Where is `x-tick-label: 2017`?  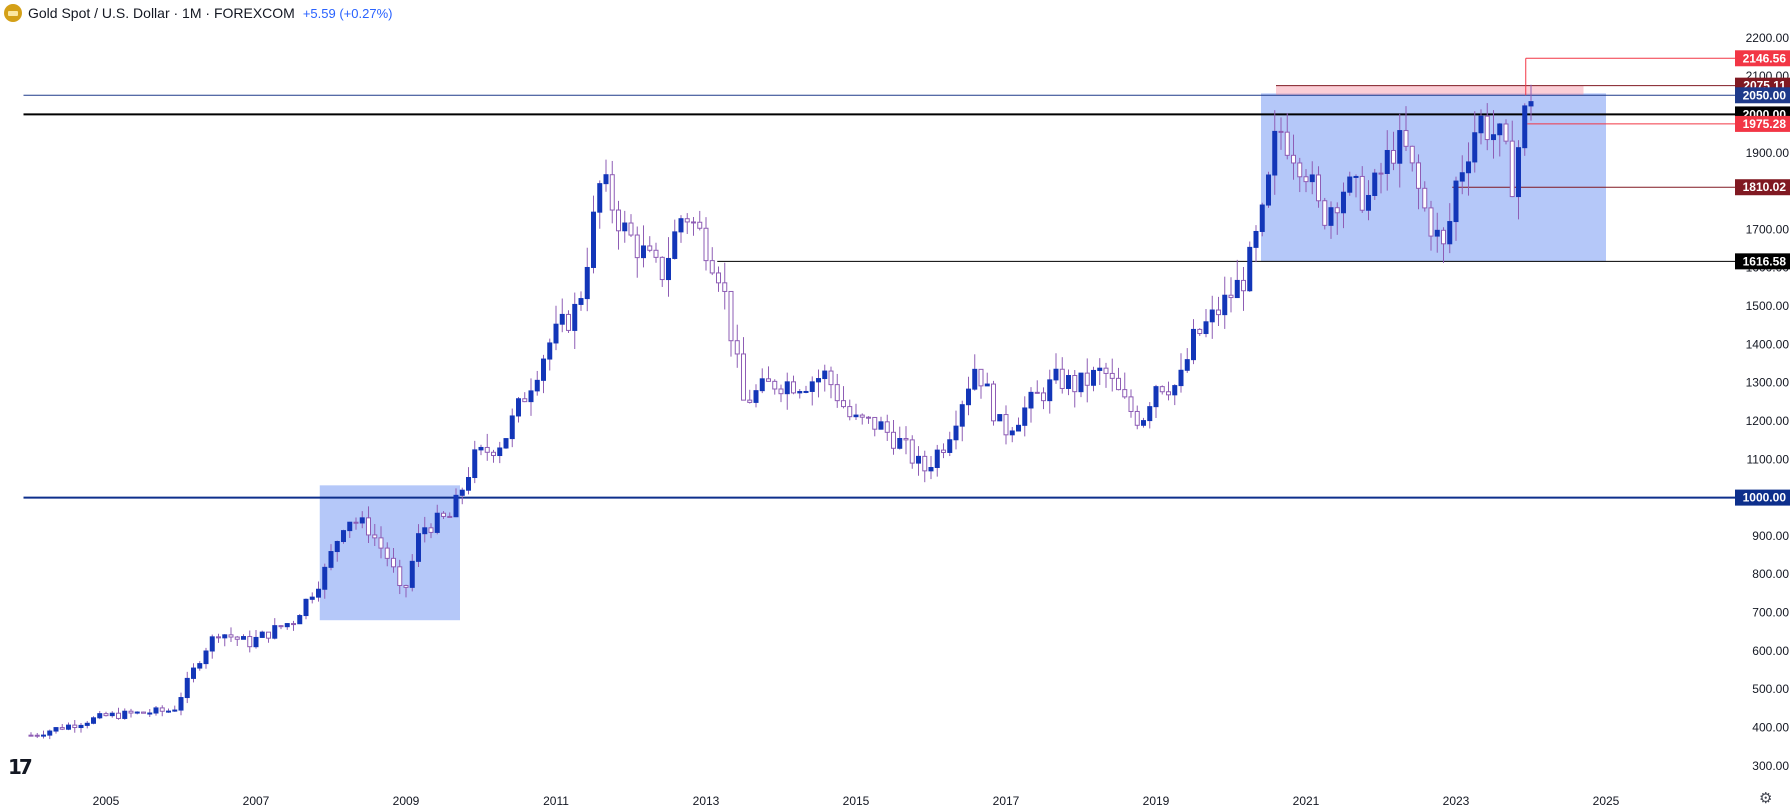 x-tick-label: 2017 is located at coordinates (1006, 801).